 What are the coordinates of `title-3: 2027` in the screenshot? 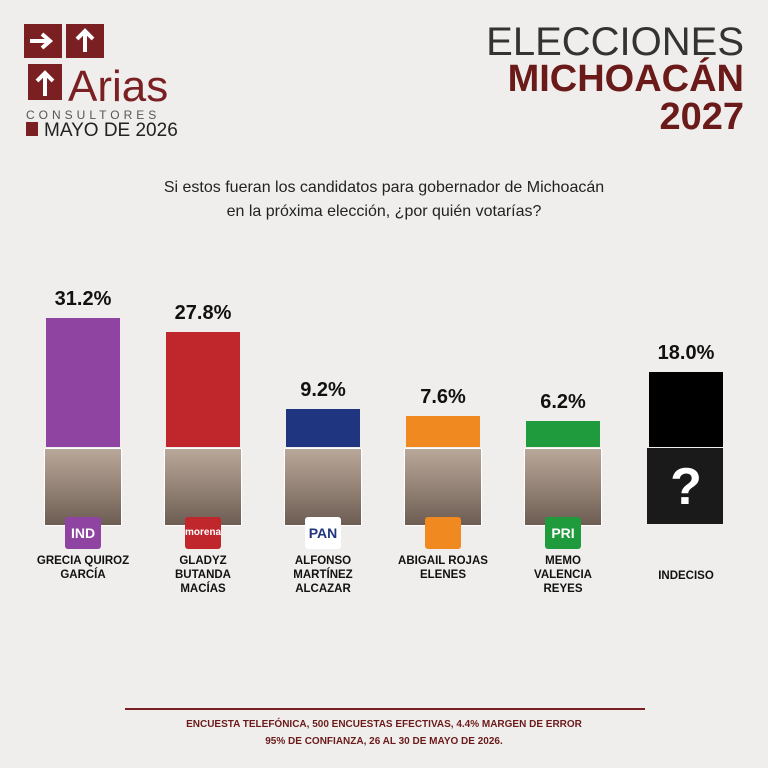 It's located at (701, 117).